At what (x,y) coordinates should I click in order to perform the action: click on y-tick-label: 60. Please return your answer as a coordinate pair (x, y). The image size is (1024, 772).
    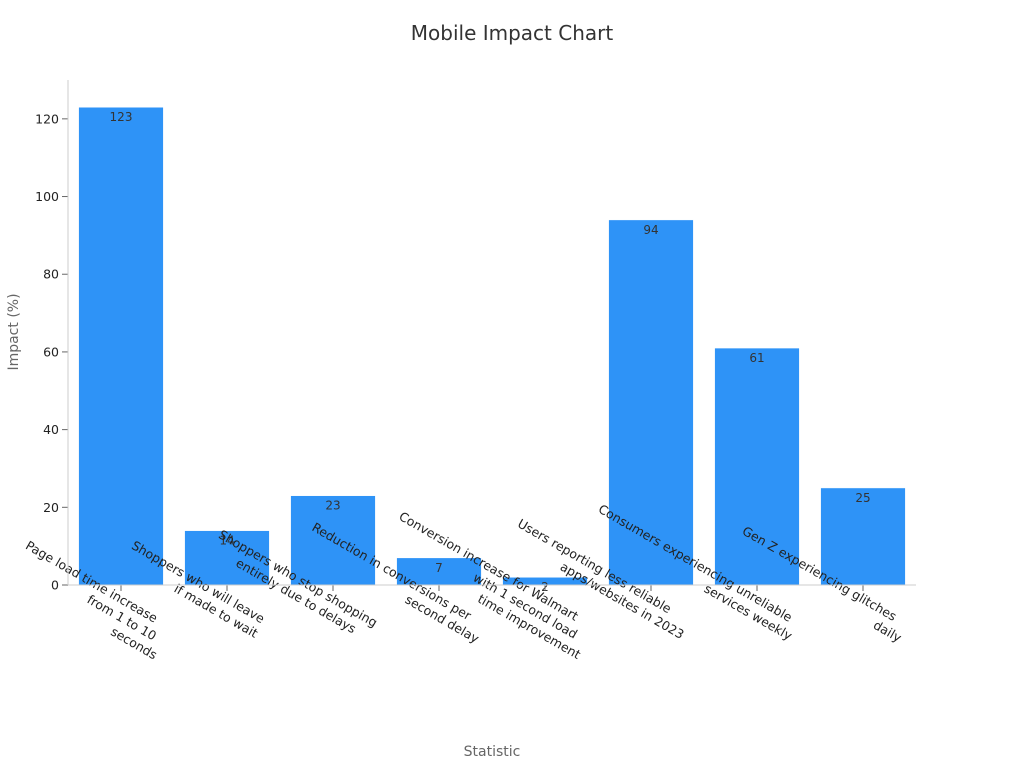
    Looking at the image, I should click on (51, 351).